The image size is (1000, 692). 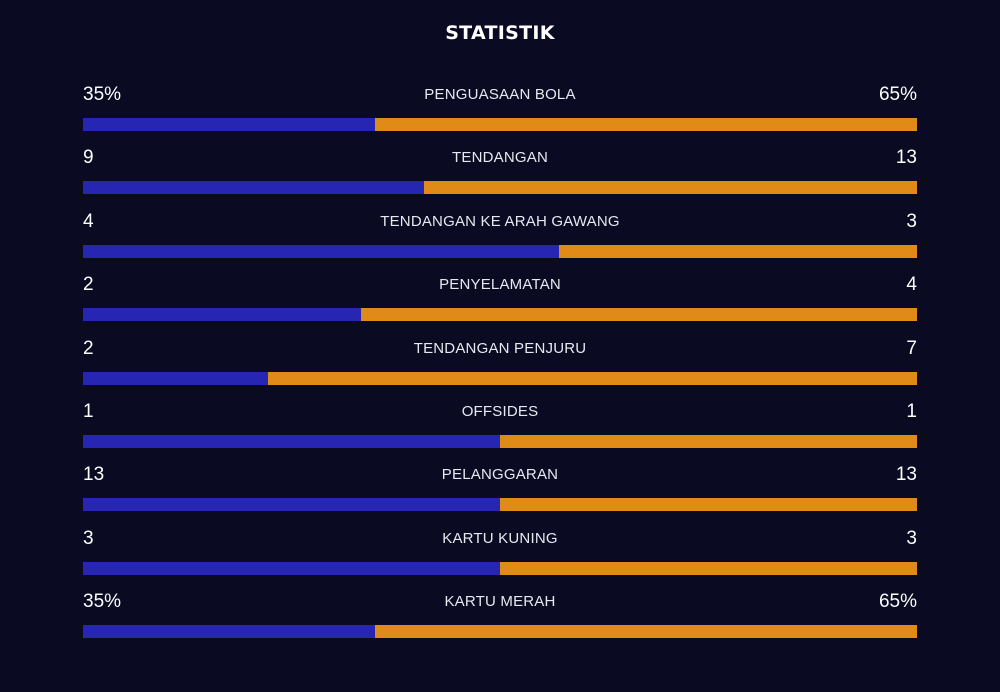 What do you see at coordinates (500, 367) in the screenshot?
I see `stat-row-corners: 2 TENDANGAN PENJURU 7` at bounding box center [500, 367].